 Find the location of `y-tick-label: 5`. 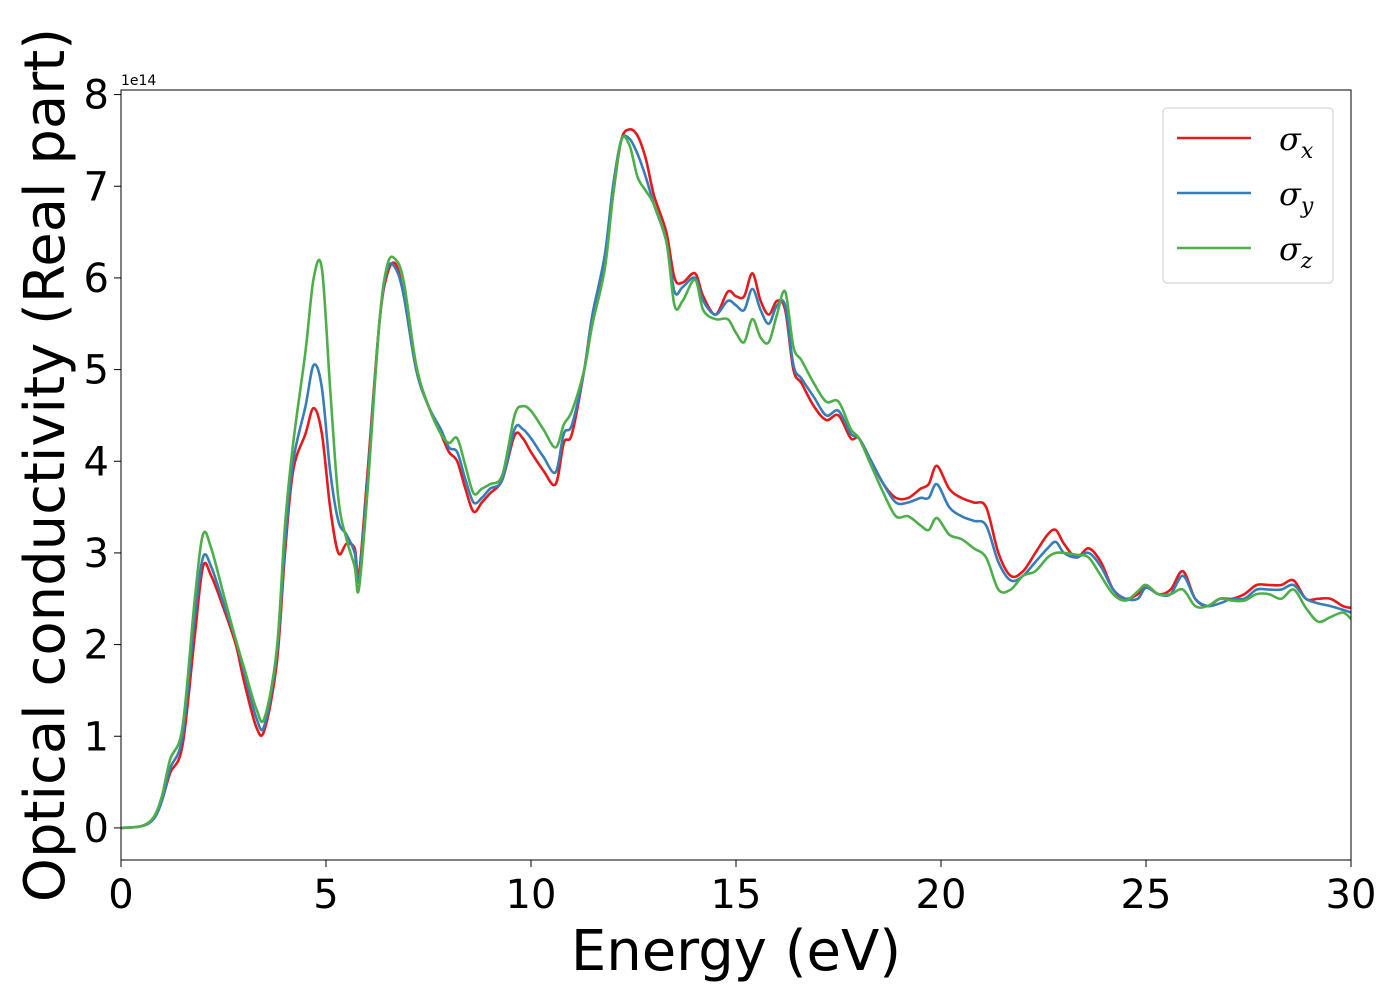

y-tick-label: 5 is located at coordinates (96, 371).